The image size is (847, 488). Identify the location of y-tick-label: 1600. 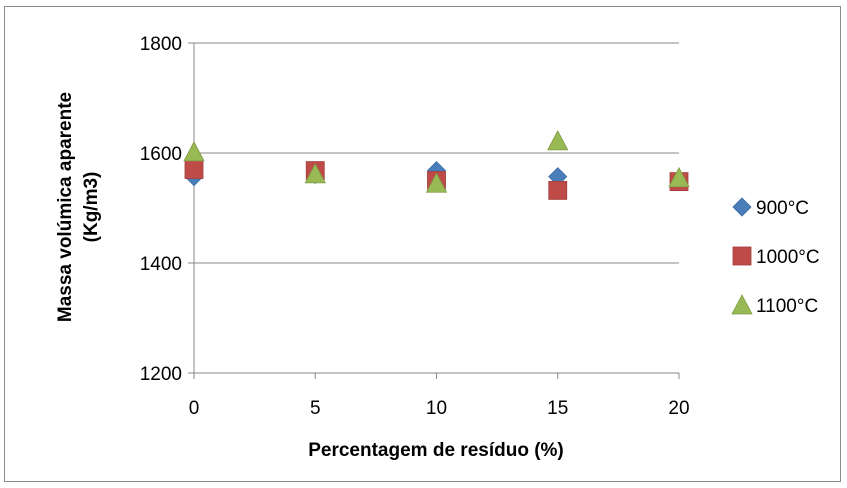
(161, 154).